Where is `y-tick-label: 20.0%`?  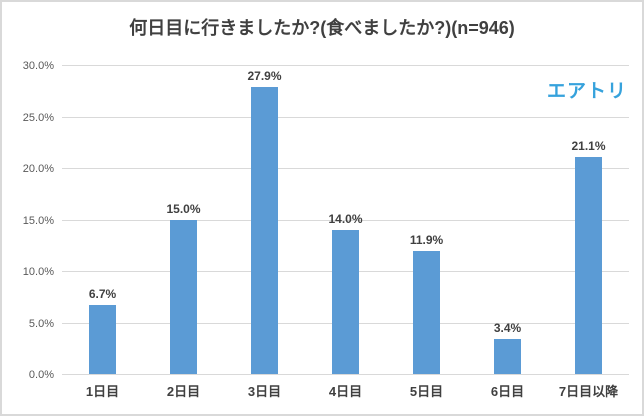 y-tick-label: 20.0% is located at coordinates (38, 169).